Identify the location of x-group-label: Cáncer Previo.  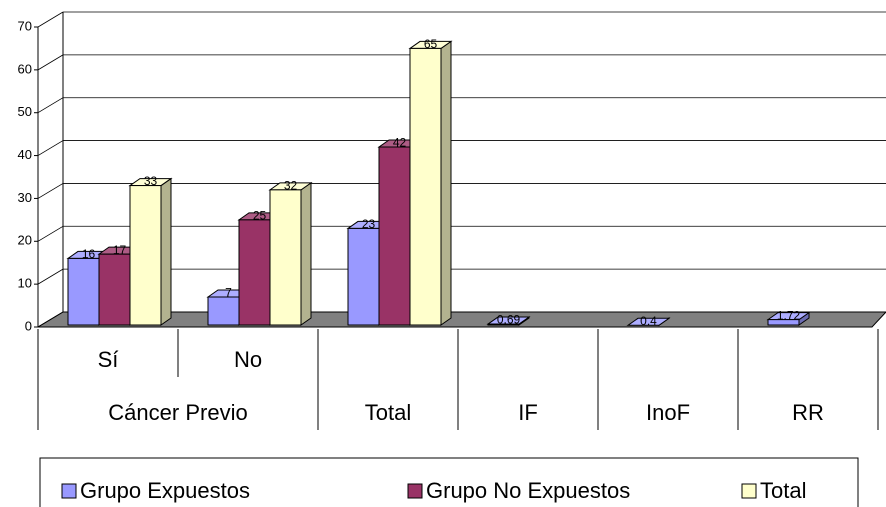
(177, 412).